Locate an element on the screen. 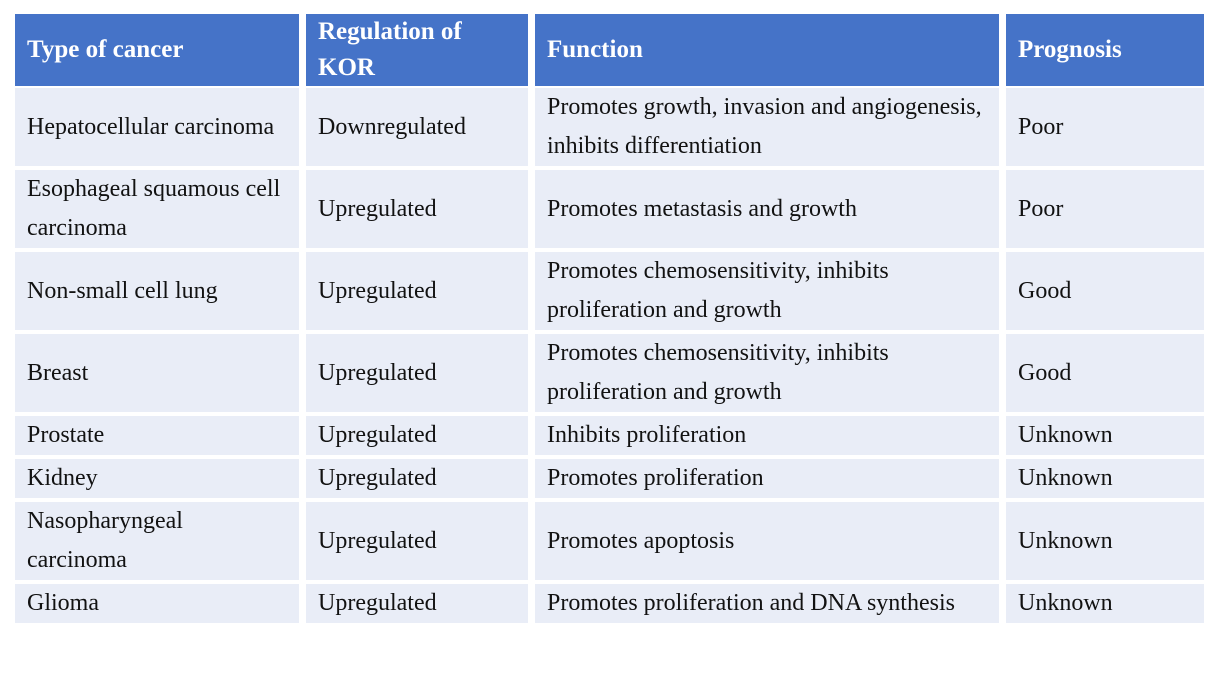  column-header-type-of-cancer: Type of cancer is located at coordinates (160, 51).